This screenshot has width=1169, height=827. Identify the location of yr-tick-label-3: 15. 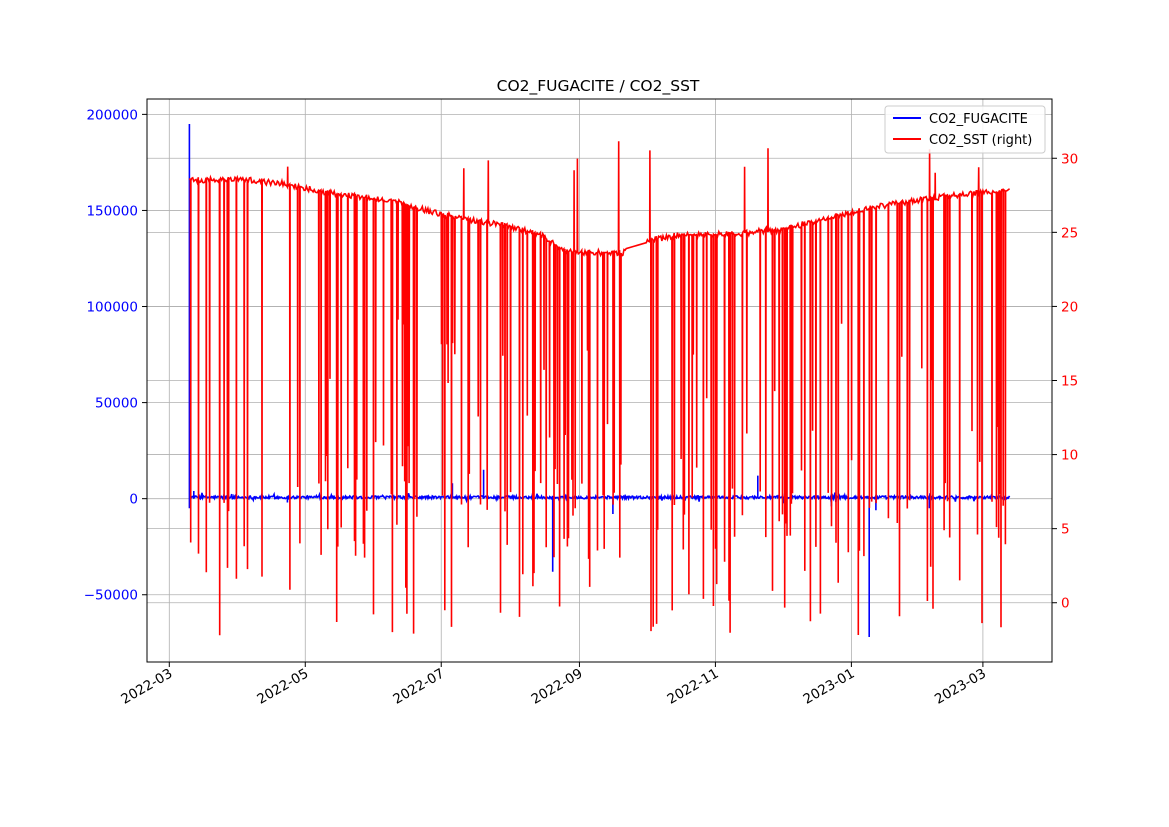
(1069, 382).